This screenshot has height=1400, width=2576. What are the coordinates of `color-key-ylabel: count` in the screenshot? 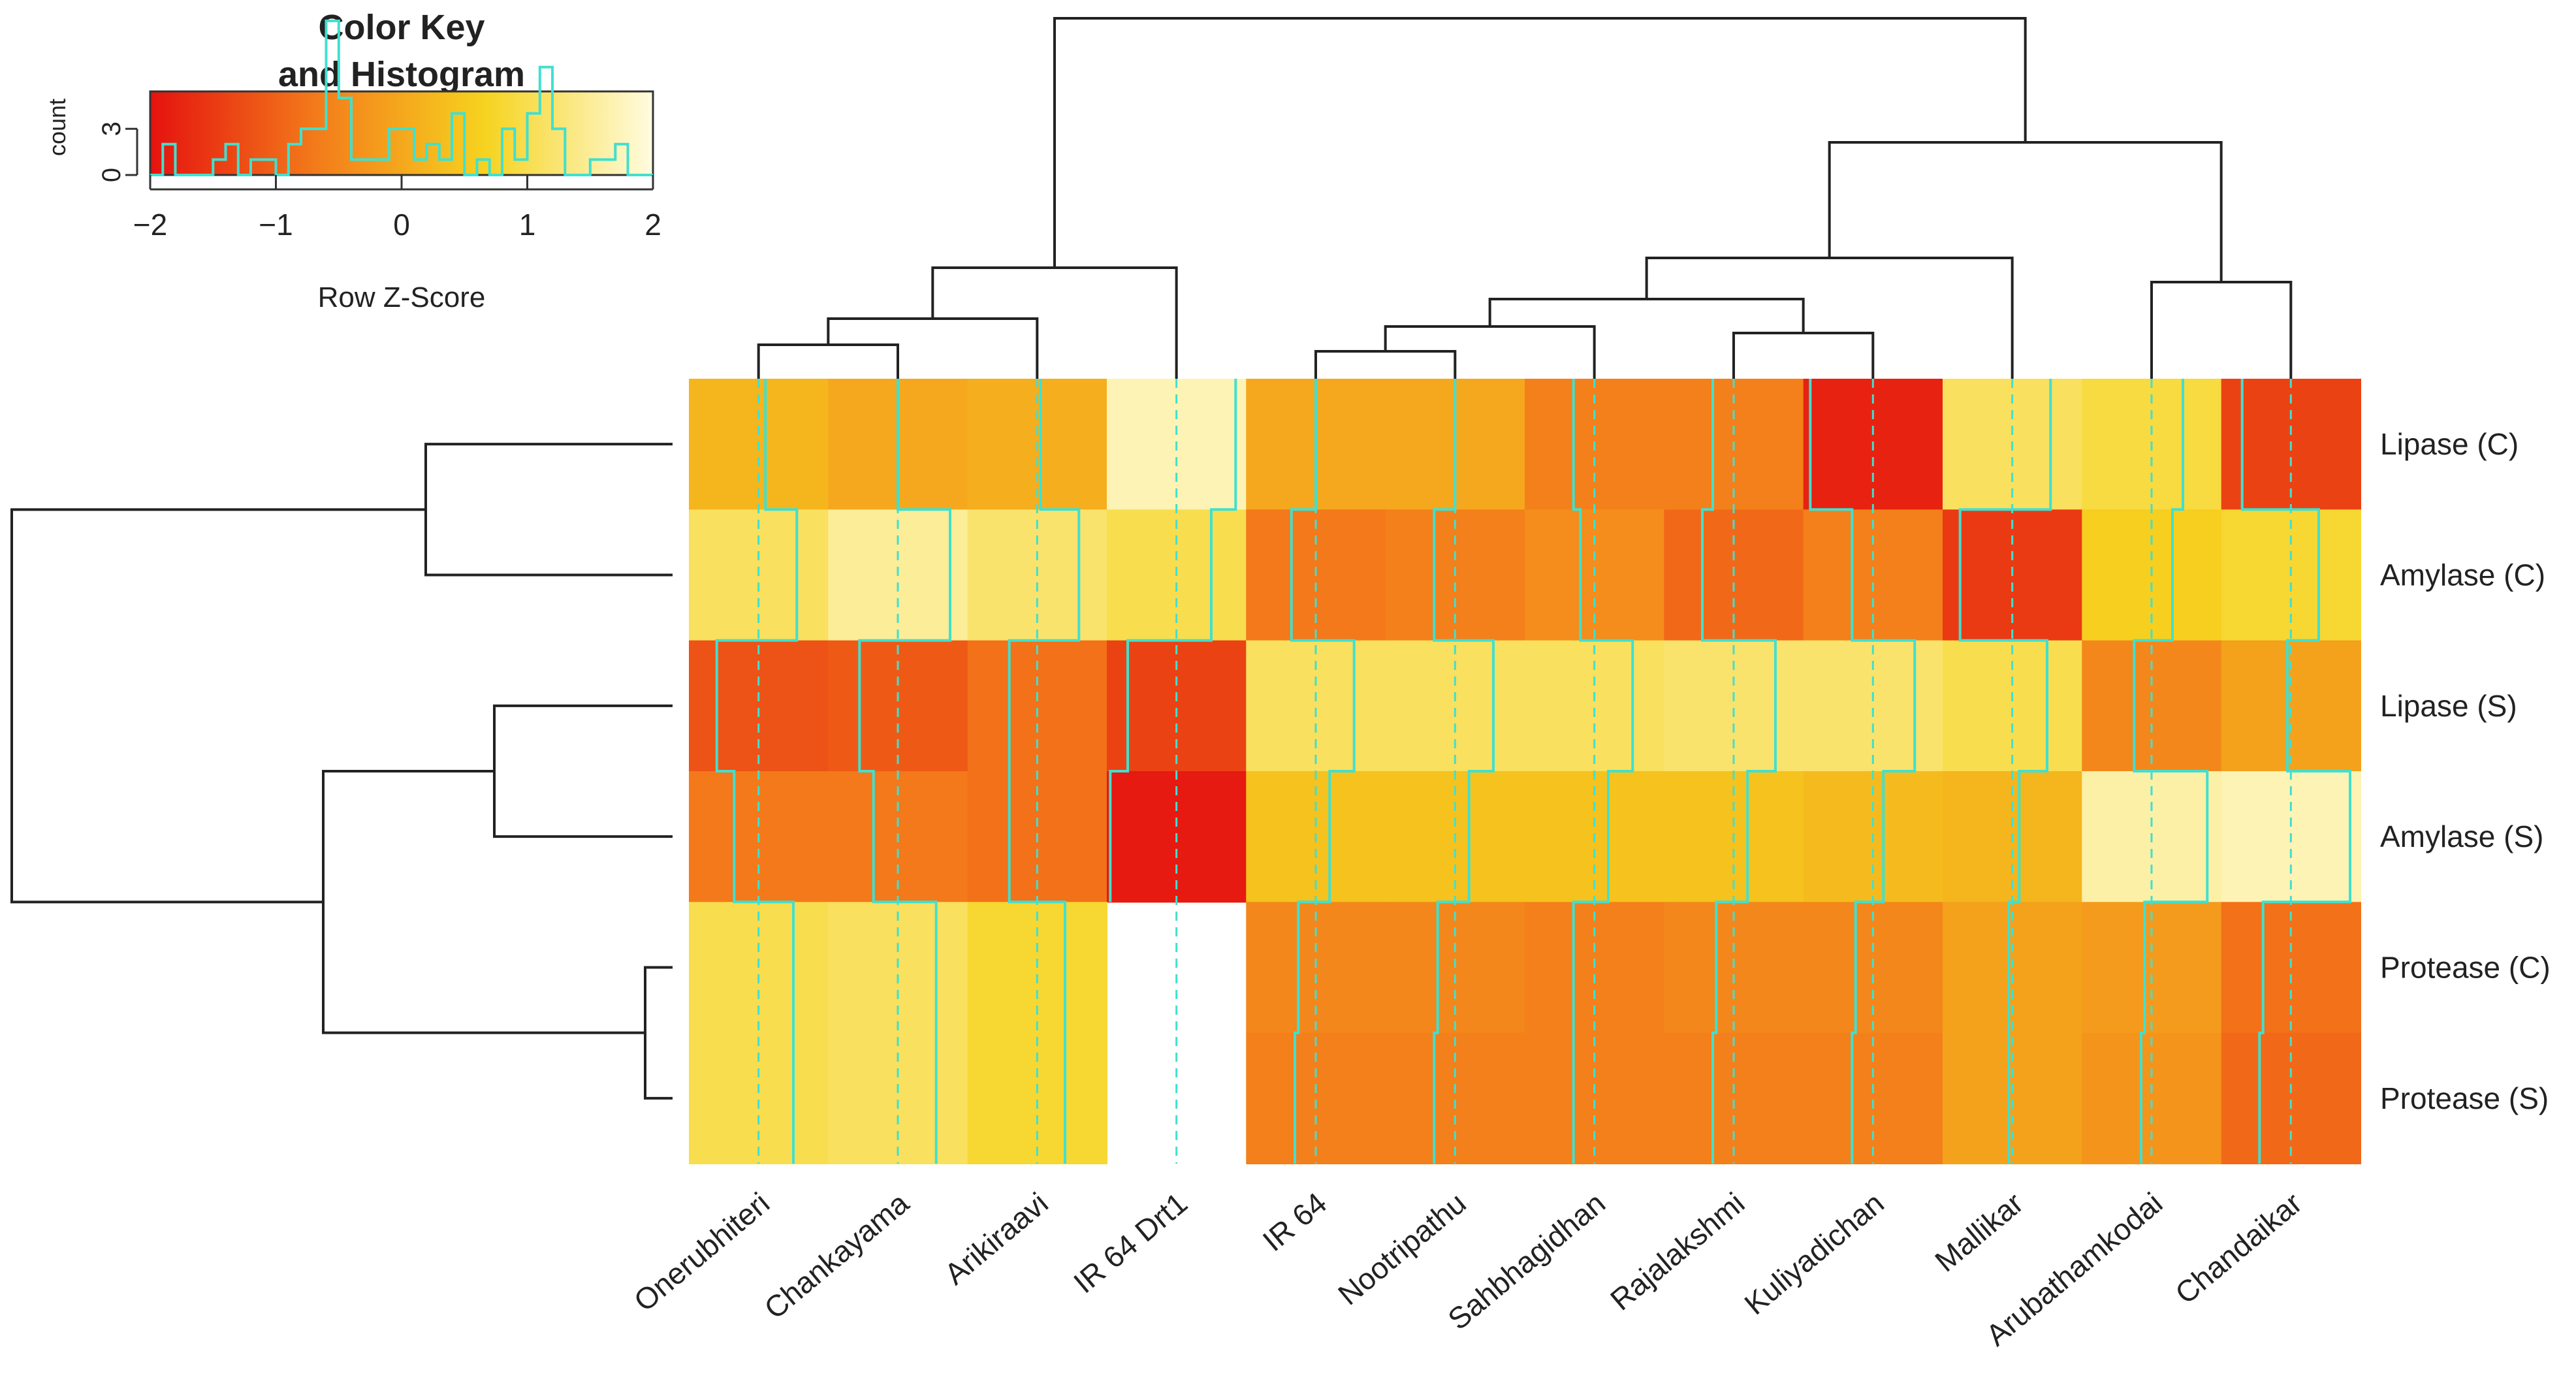 It's located at (58, 127).